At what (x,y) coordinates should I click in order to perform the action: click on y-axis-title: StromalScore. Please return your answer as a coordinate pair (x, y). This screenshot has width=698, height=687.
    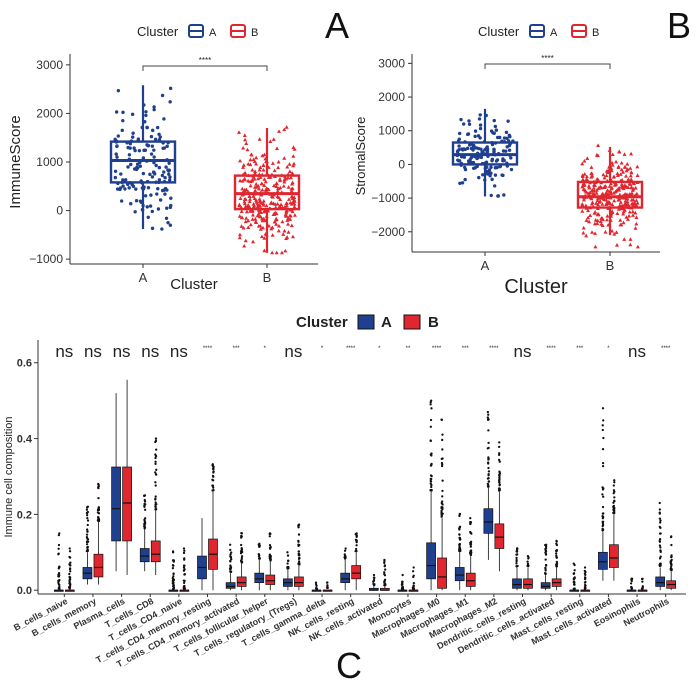
    Looking at the image, I should click on (360, 156).